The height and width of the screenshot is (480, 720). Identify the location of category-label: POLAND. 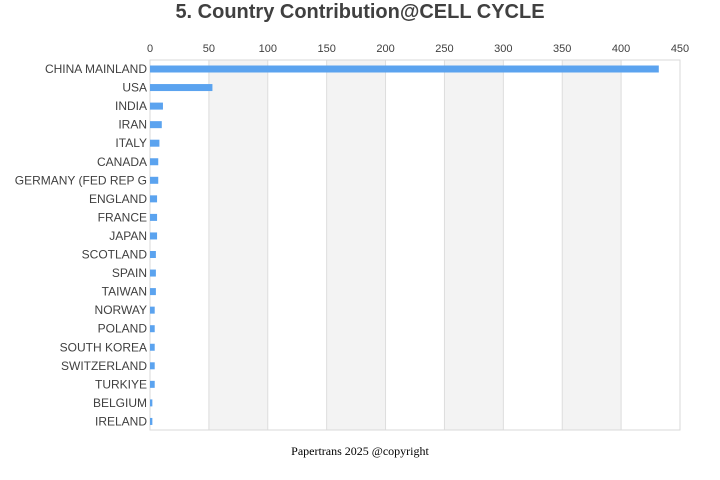
(123, 329).